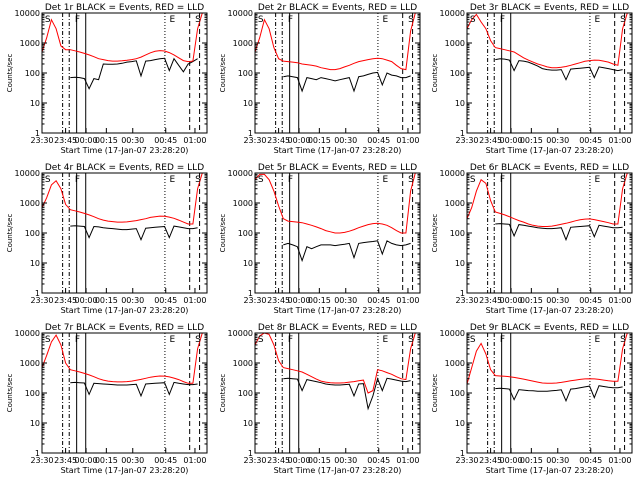  What do you see at coordinates (549, 168) in the screenshot?
I see `panel-title: Det 6r BLACK = Events, RED = LLD` at bounding box center [549, 168].